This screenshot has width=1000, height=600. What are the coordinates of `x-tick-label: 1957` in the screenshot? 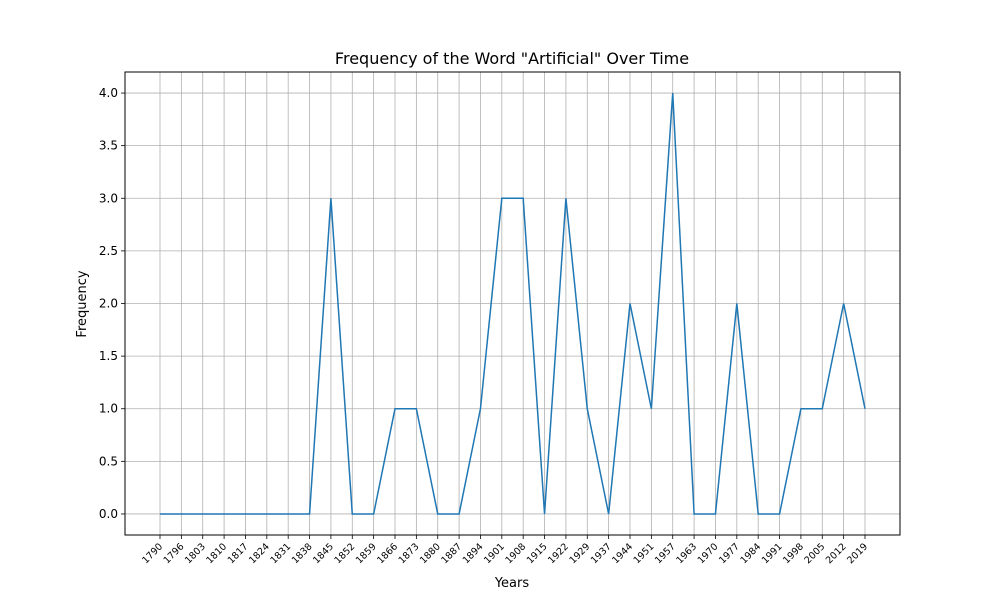 It's located at (665, 553).